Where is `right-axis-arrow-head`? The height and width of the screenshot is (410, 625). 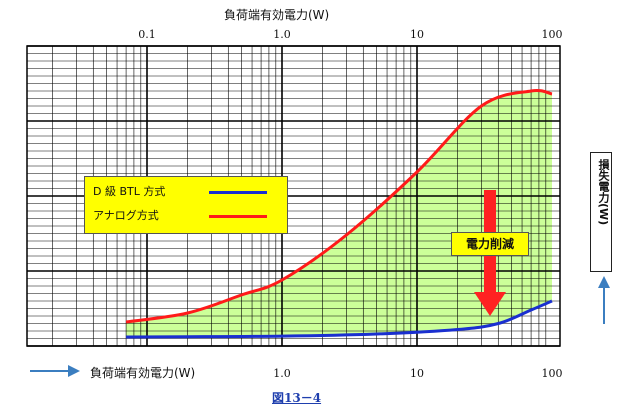
right-axis-arrow-head is located at coordinates (604, 282).